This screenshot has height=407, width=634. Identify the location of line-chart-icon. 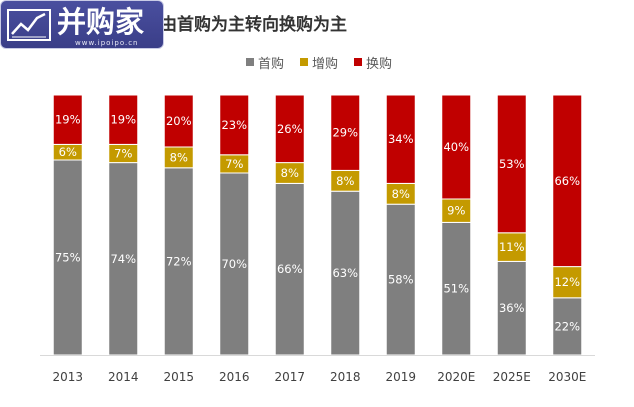
(29, 25).